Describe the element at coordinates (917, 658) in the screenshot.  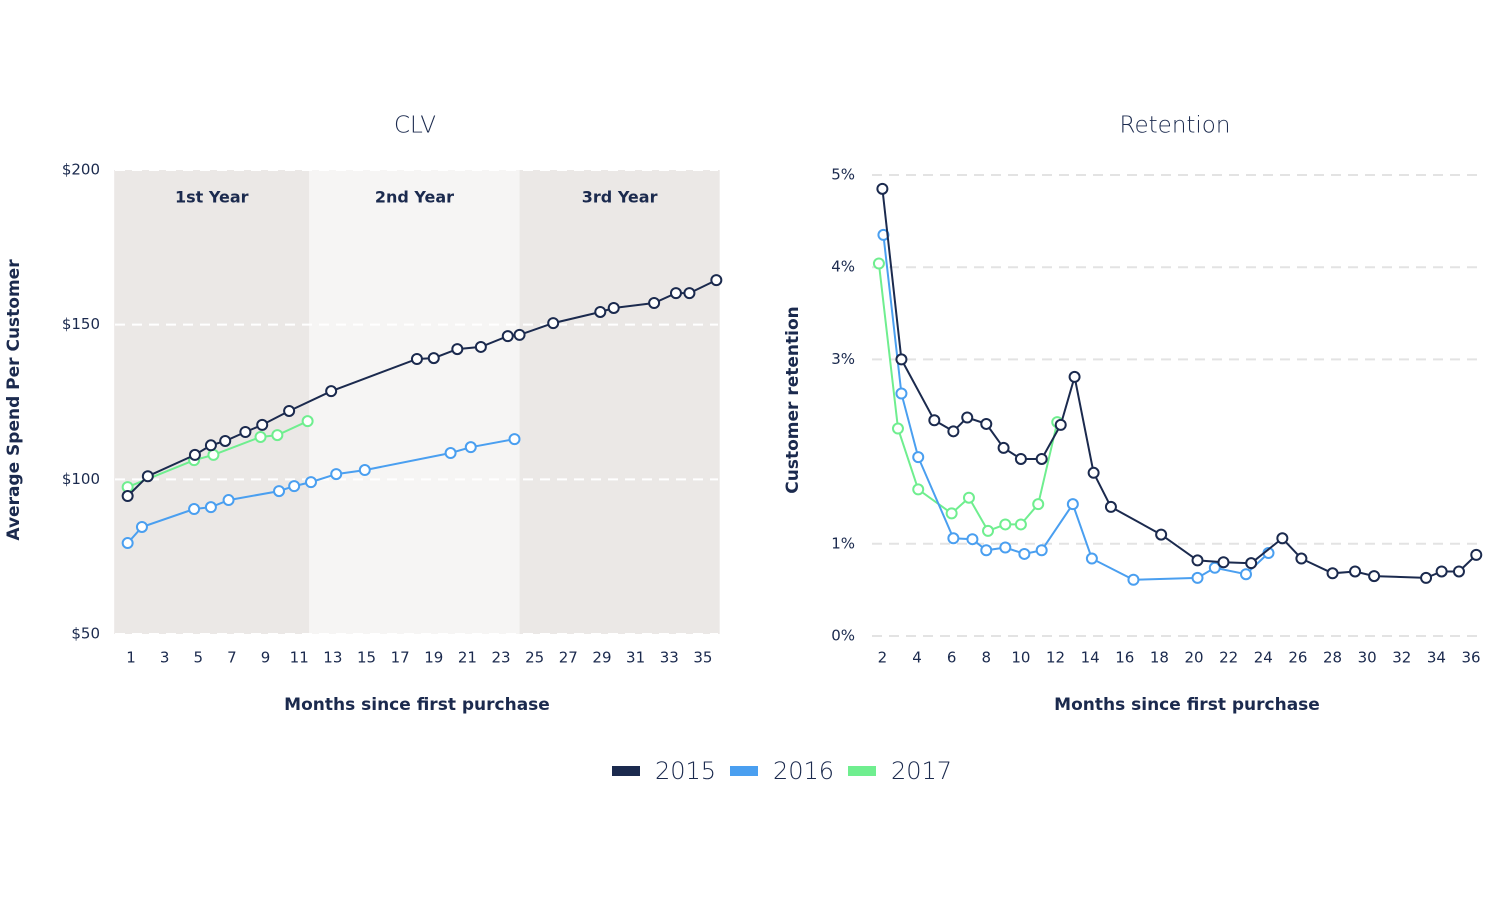
I see `x-tick-label: 4` at that location.